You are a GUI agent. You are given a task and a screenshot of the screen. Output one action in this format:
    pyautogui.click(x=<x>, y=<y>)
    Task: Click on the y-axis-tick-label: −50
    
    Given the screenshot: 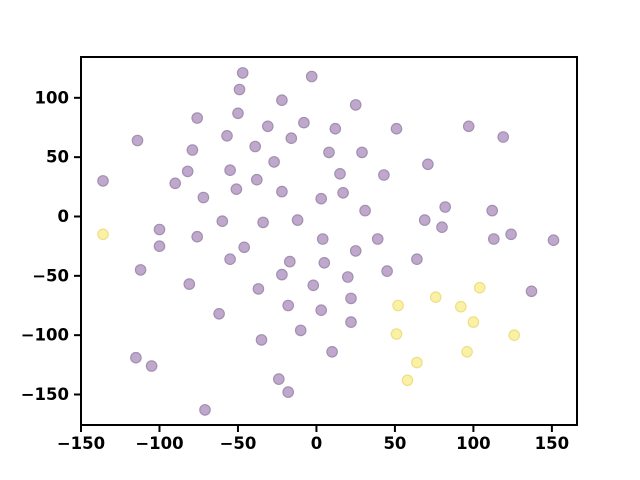 What is the action you would take?
    pyautogui.click(x=50, y=275)
    